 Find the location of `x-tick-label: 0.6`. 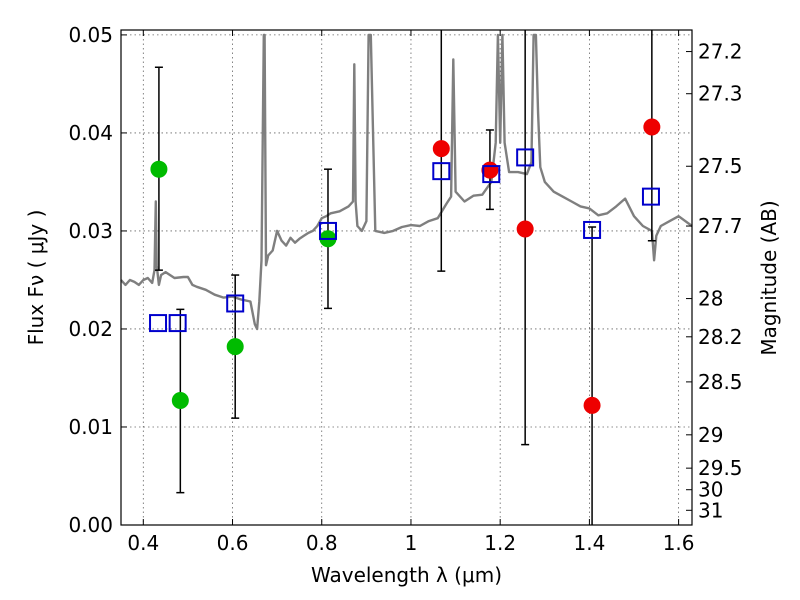

x-tick-label: 0.6 is located at coordinates (233, 543).